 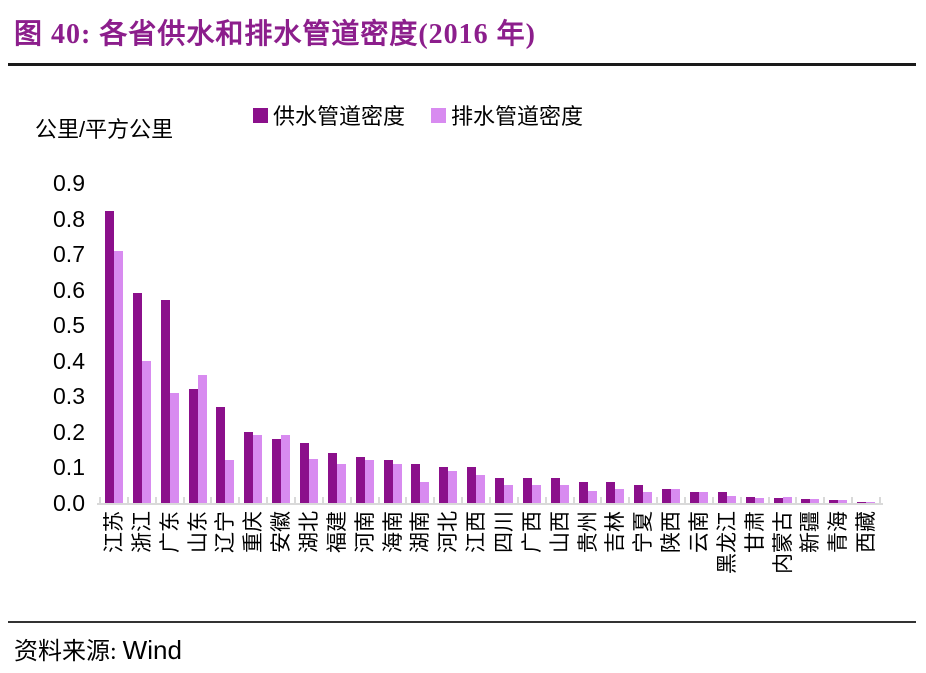 I want to click on legend-item-drain: 排水管道密度, so click(x=507, y=115).